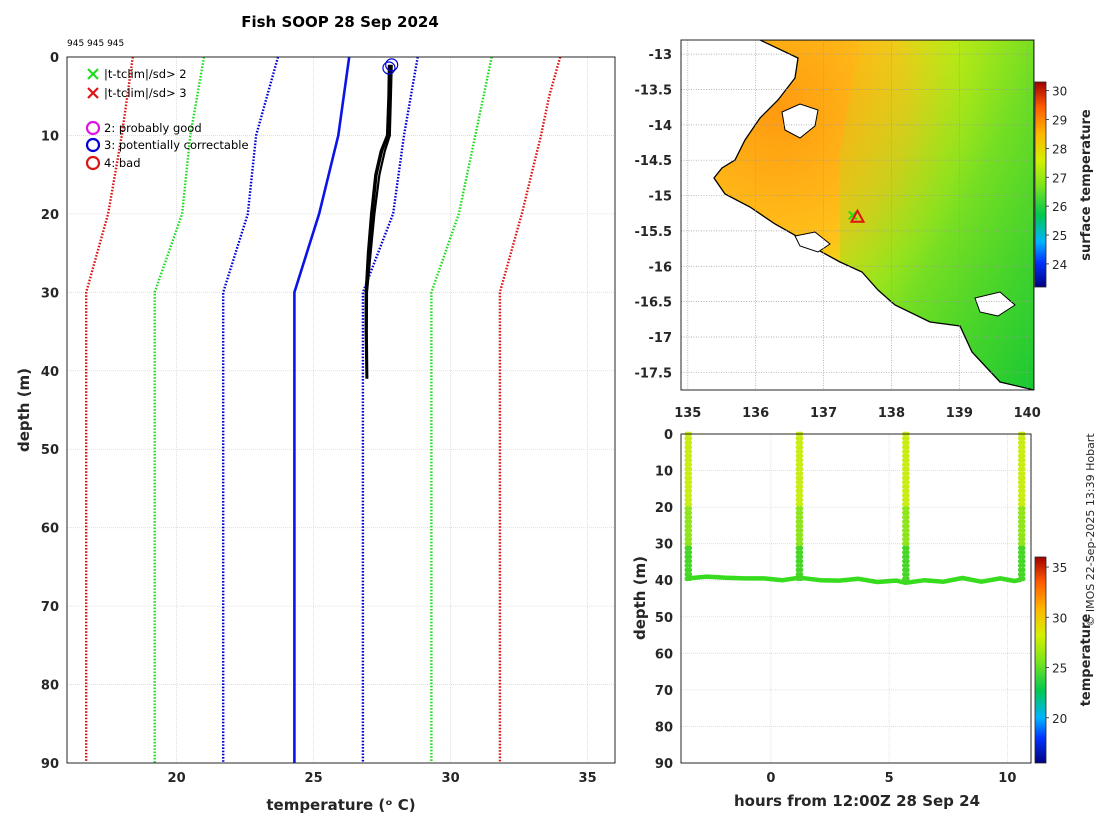  I want to click on legend-label: |t-tclim|/sd> 2, so click(145, 74).